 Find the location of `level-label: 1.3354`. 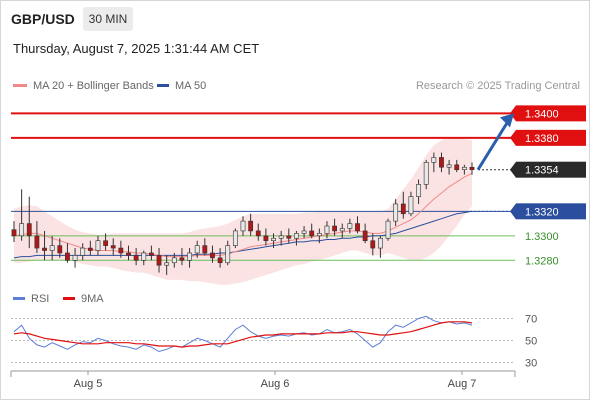

level-label: 1.3354 is located at coordinates (542, 171).